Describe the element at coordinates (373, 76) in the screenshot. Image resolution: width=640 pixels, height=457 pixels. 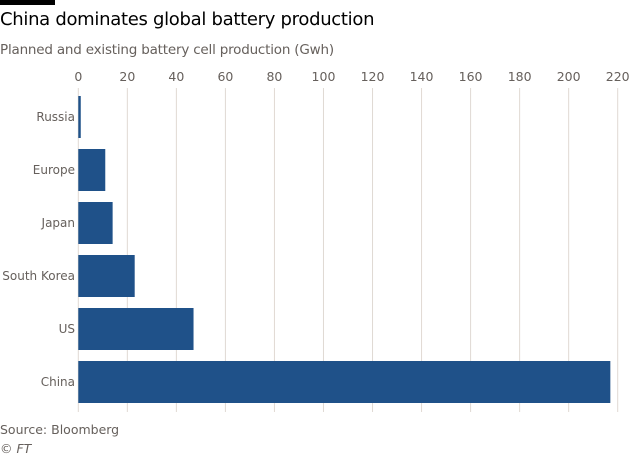
I see `x-tick-label: 120` at that location.